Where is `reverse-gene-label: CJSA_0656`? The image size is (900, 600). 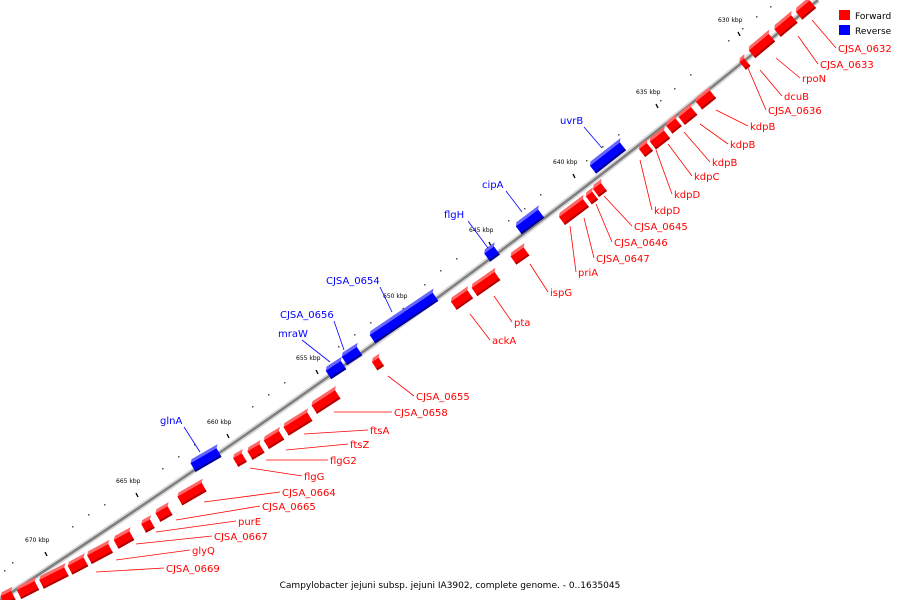
reverse-gene-label: CJSA_0656 is located at coordinates (307, 315).